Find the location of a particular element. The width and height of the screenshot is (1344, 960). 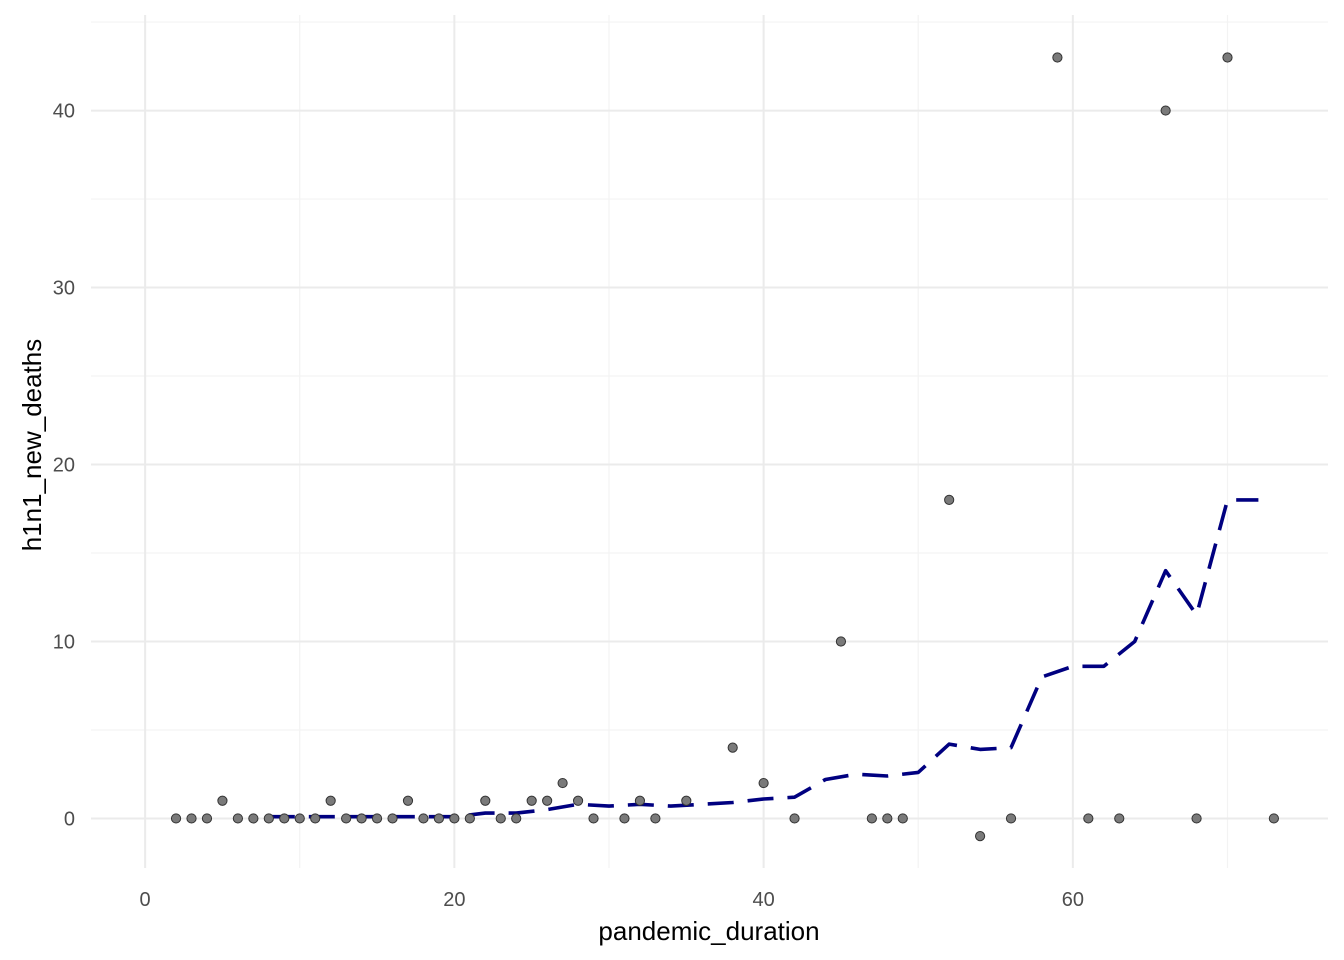

y-tick-label: 0 is located at coordinates (69, 819).